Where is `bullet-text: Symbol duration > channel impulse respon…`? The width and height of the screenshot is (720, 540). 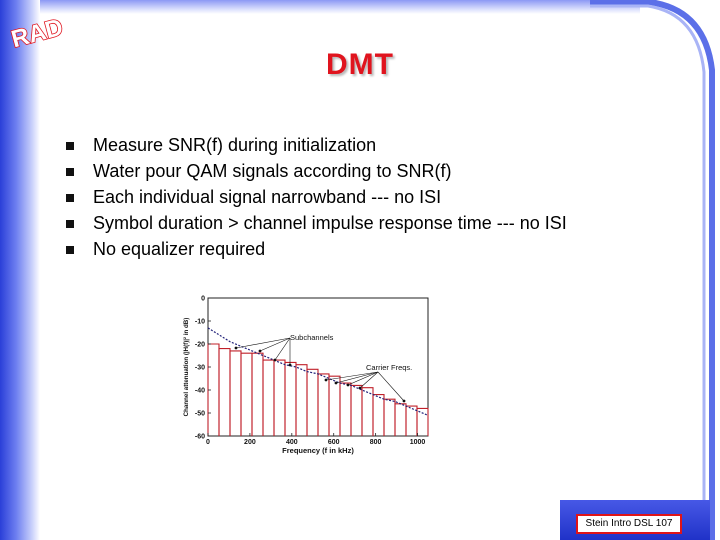 bullet-text: Symbol duration > channel impulse respon… is located at coordinates (330, 223).